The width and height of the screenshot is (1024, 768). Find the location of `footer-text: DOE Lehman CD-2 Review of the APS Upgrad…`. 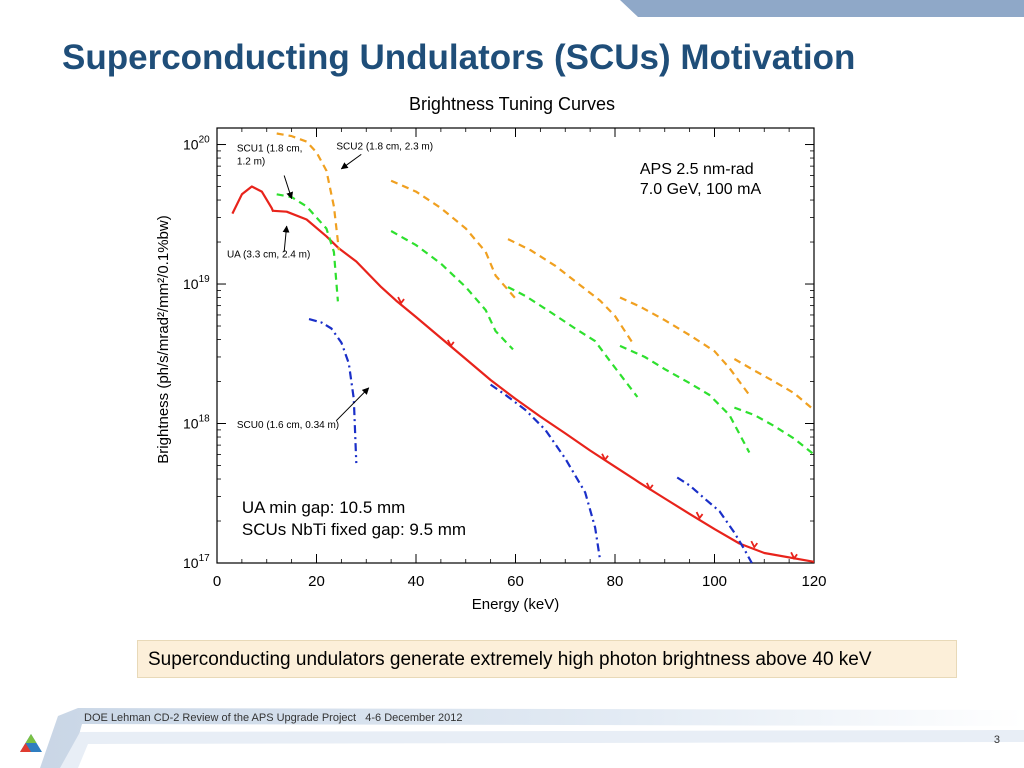

footer-text: DOE Lehman CD-2 Review of the APS Upgrad… is located at coordinates (273, 718).